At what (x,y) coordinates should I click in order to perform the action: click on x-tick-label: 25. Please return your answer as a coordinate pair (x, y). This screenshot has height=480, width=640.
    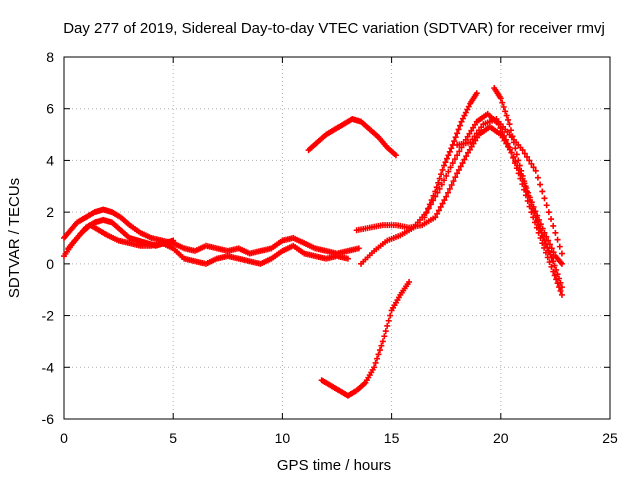
    Looking at the image, I should click on (610, 438).